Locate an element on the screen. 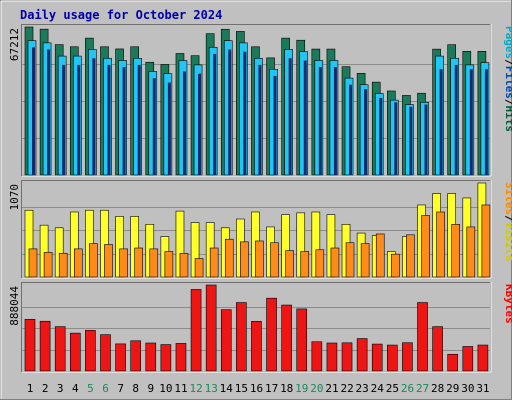 Image resolution: width=512 pixels, height=400 pixels. x-tick-label: 29 is located at coordinates (452, 388).